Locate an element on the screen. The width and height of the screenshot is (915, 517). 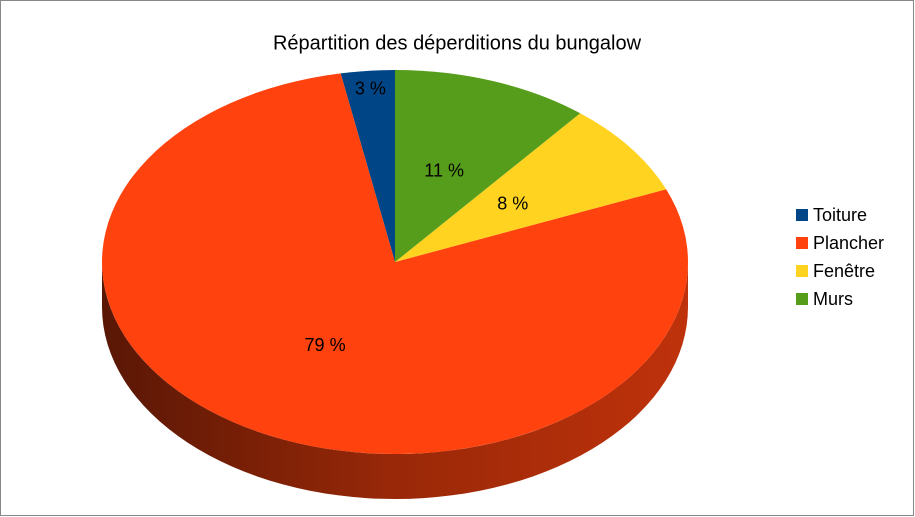
value-label: 11 % is located at coordinates (444, 170).